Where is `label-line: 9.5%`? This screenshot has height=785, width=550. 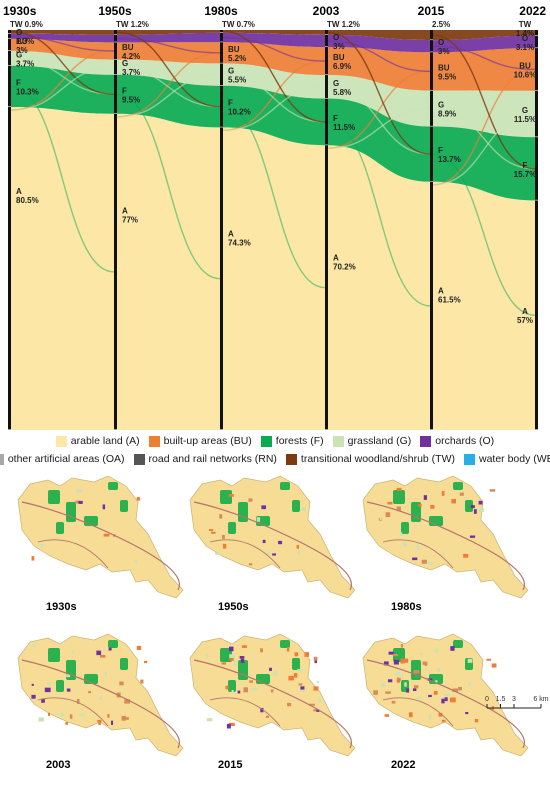
label-line: 9.5% is located at coordinates (131, 99).